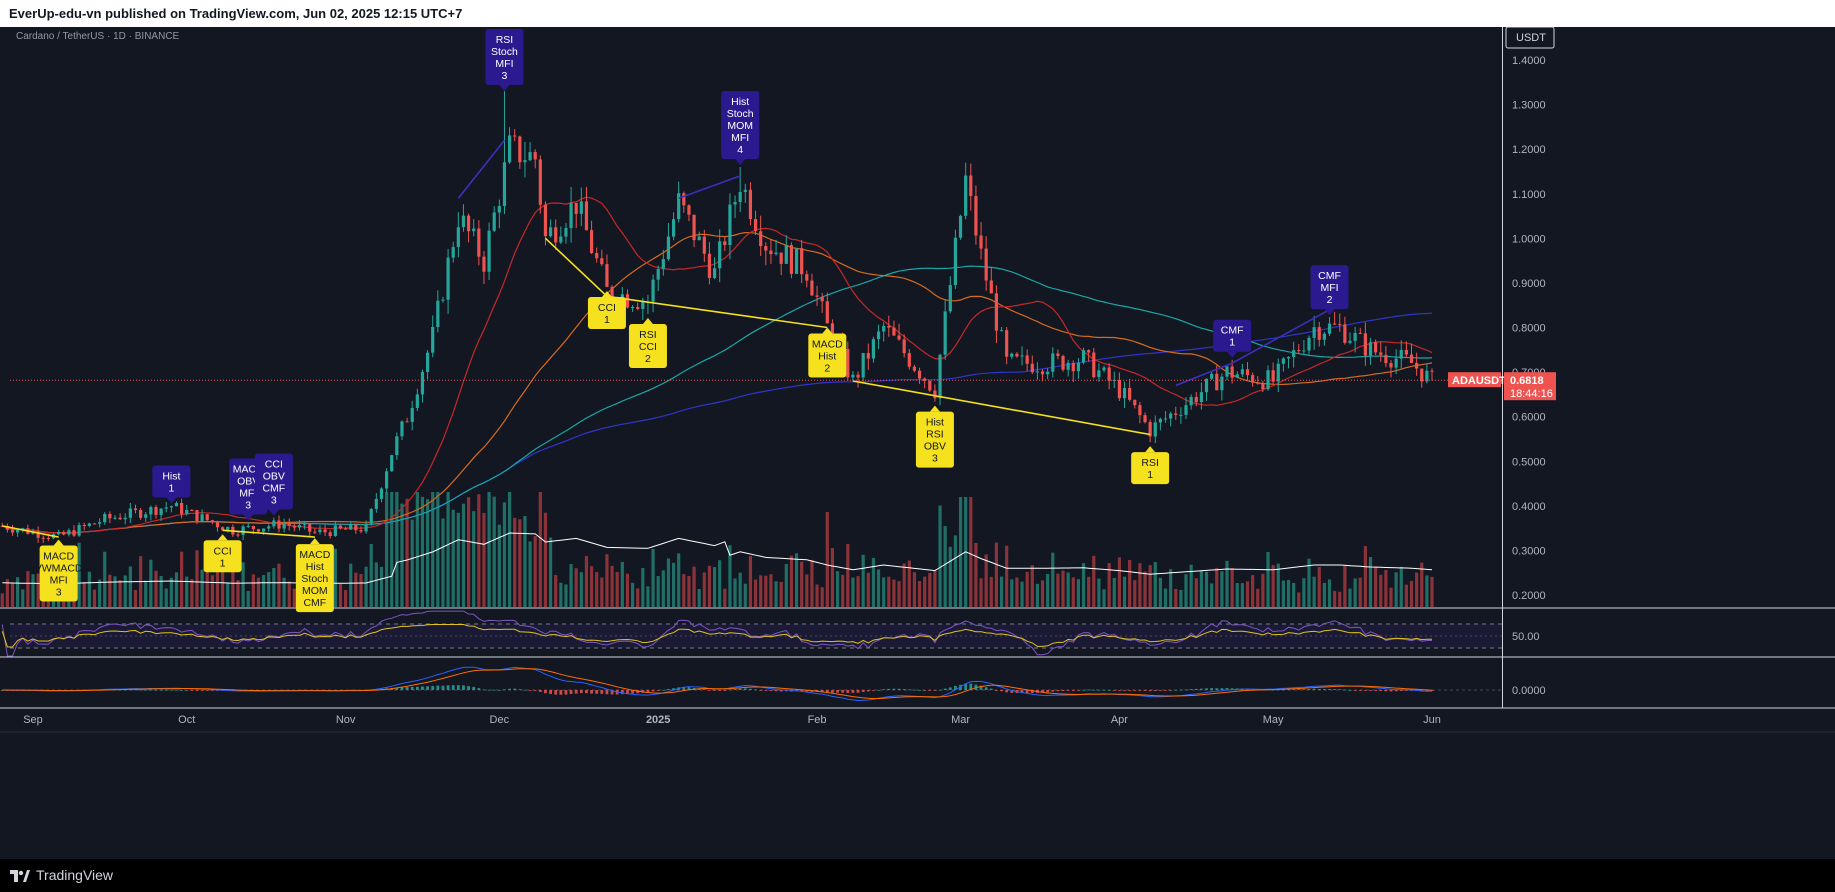 Image resolution: width=1835 pixels, height=892 pixels. Describe the element at coordinates (773, 684) in the screenshot. I see `macd-pane: 0.0000` at that location.